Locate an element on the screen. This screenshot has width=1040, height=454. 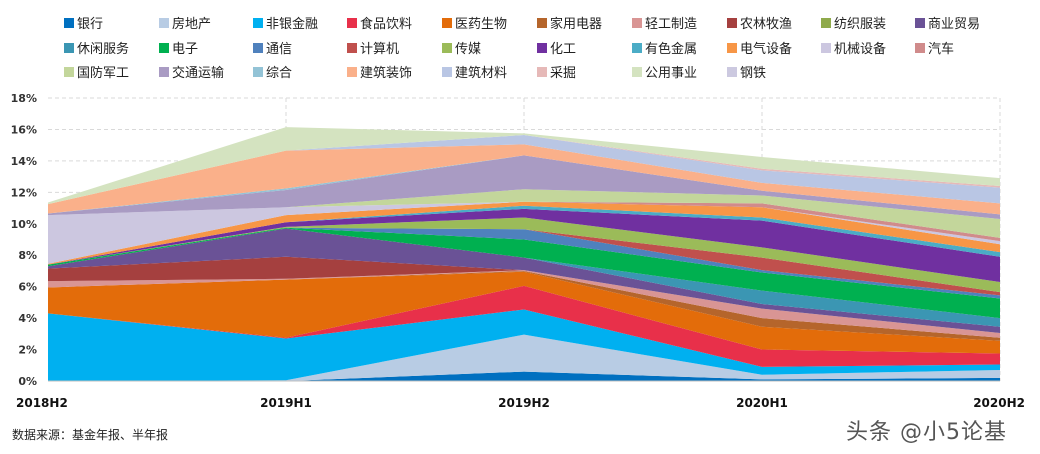
legend-item: 有色金属 is located at coordinates (664, 47).